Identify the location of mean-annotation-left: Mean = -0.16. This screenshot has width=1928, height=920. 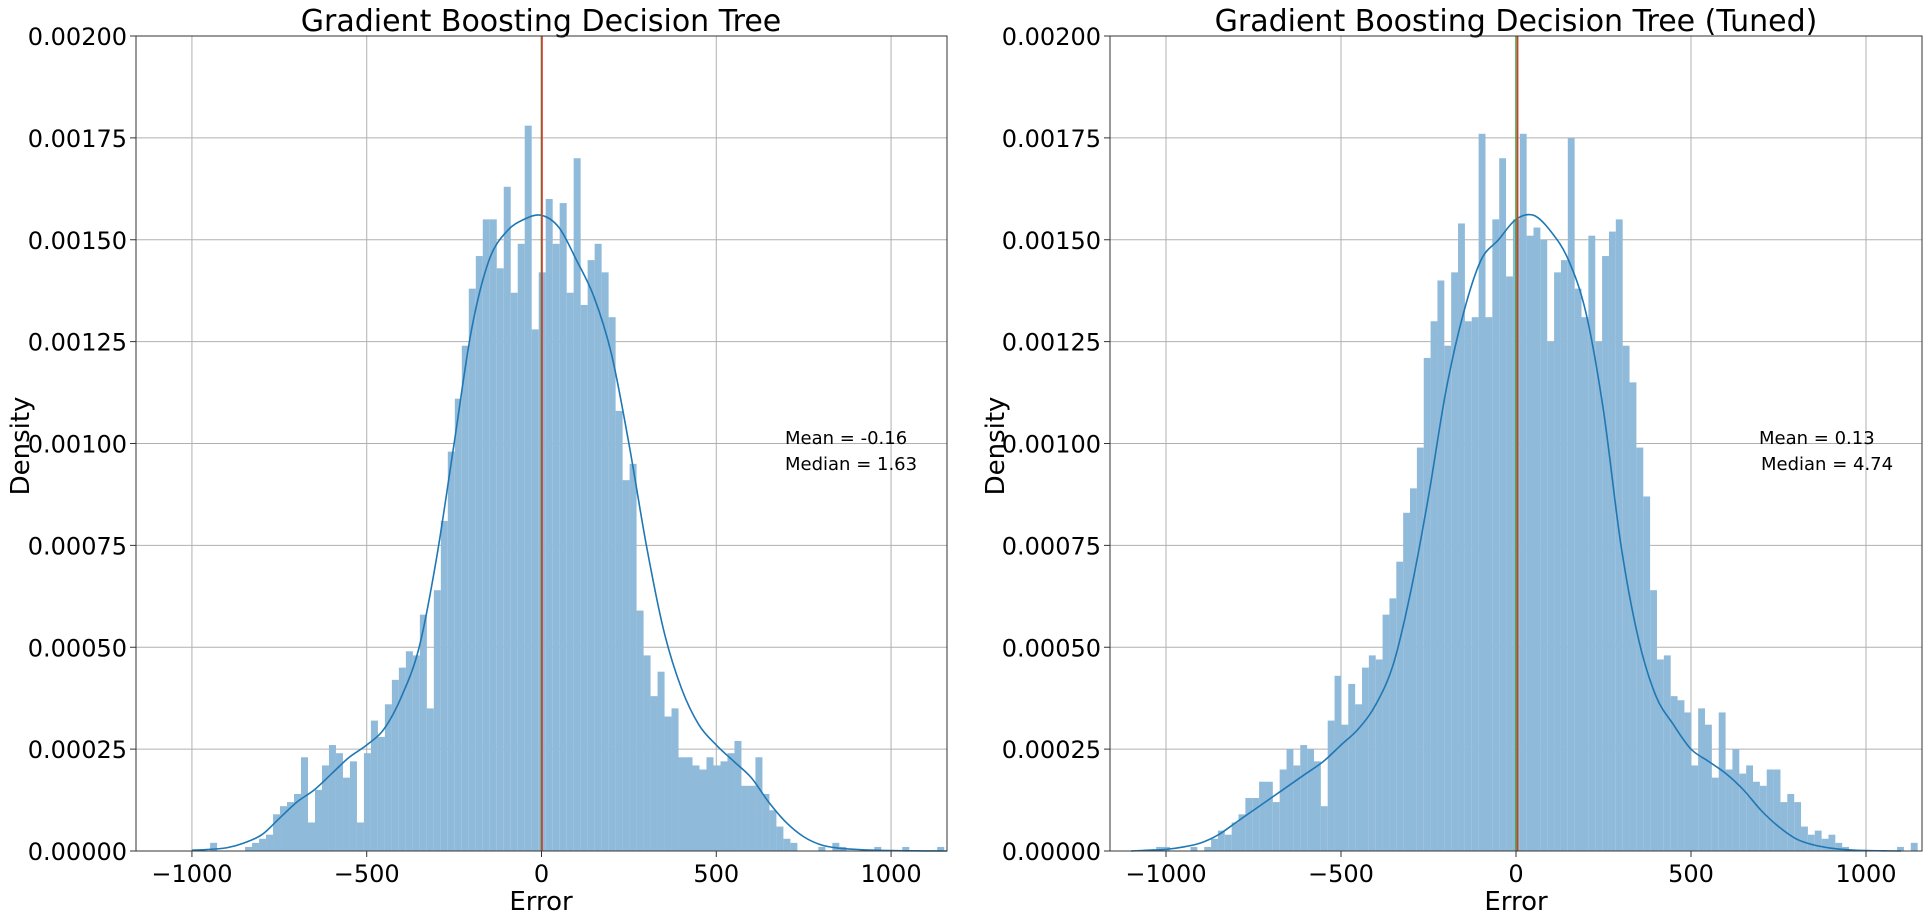
(846, 438).